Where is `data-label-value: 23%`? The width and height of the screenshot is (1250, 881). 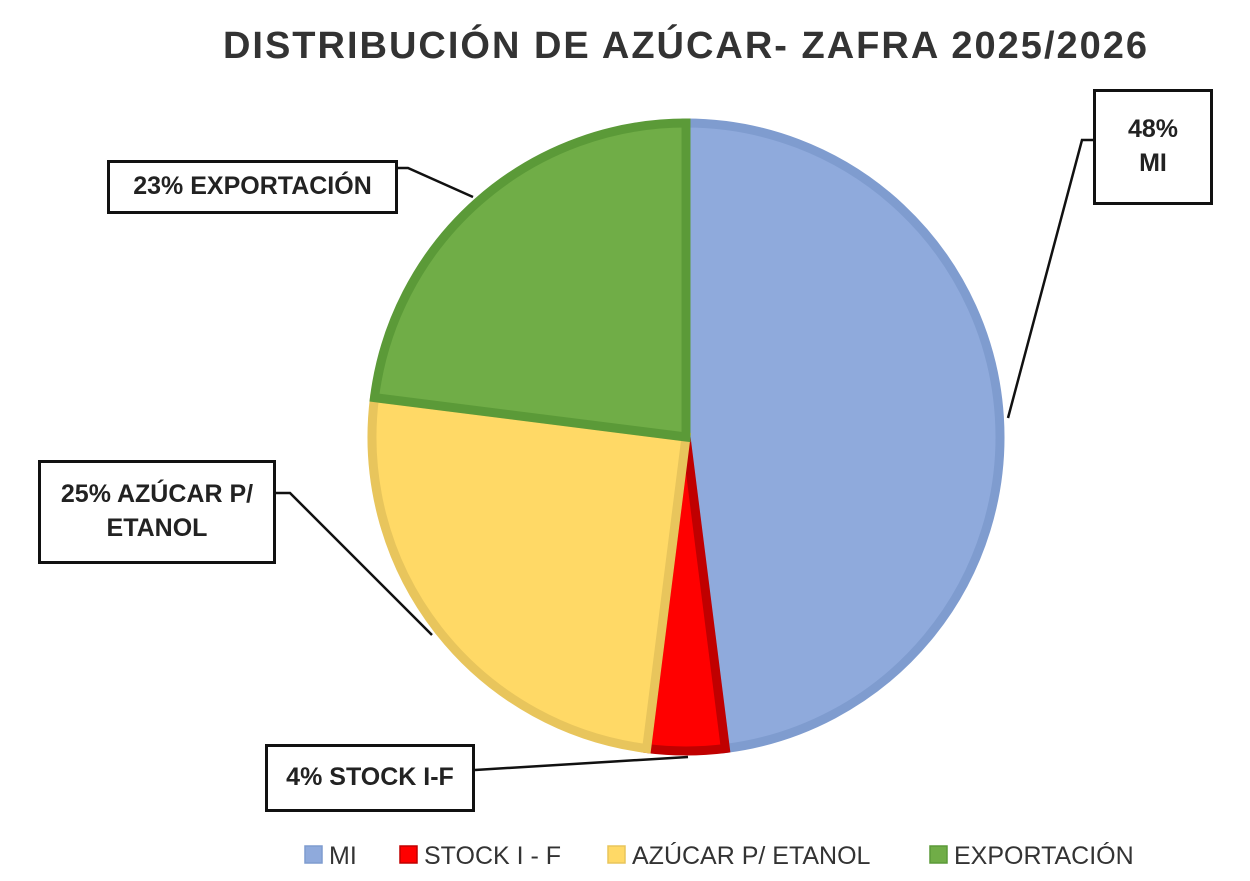 data-label-value: 23% is located at coordinates (158, 186).